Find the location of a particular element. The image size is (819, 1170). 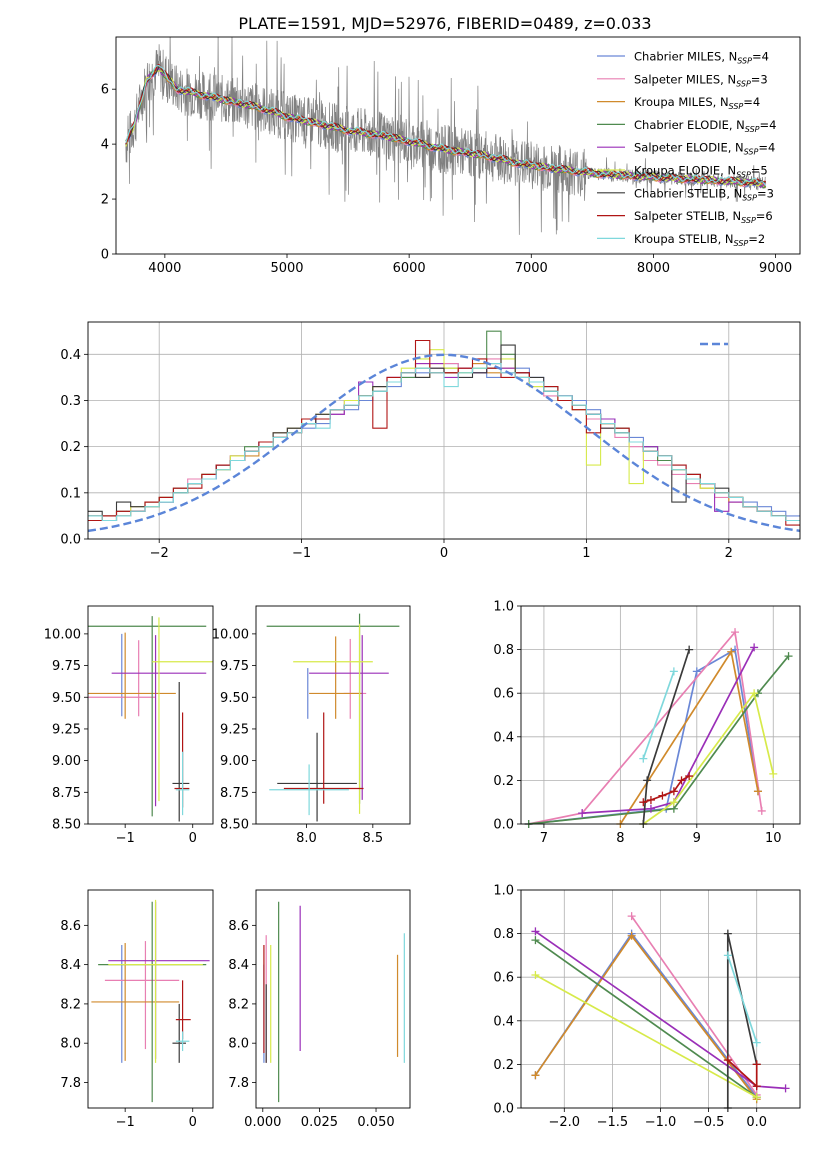

panel-3: 8.0 8.5 8.50 8.75 9.00 9.25 9.50 9.75 10.00 is located at coordinates (311, 725).